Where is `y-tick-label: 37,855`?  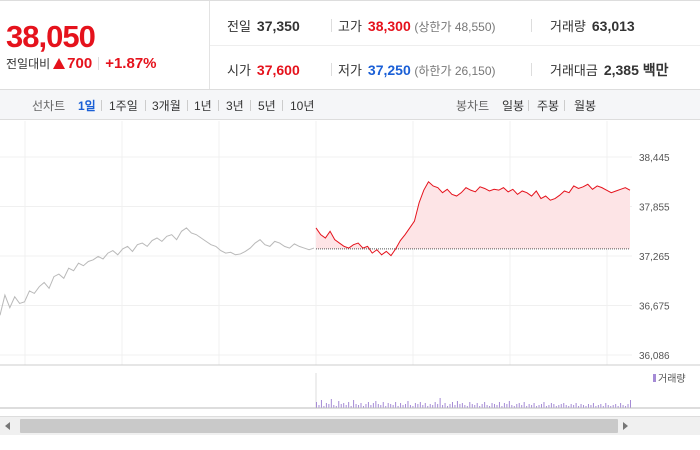 y-tick-label: 37,855 is located at coordinates (654, 208).